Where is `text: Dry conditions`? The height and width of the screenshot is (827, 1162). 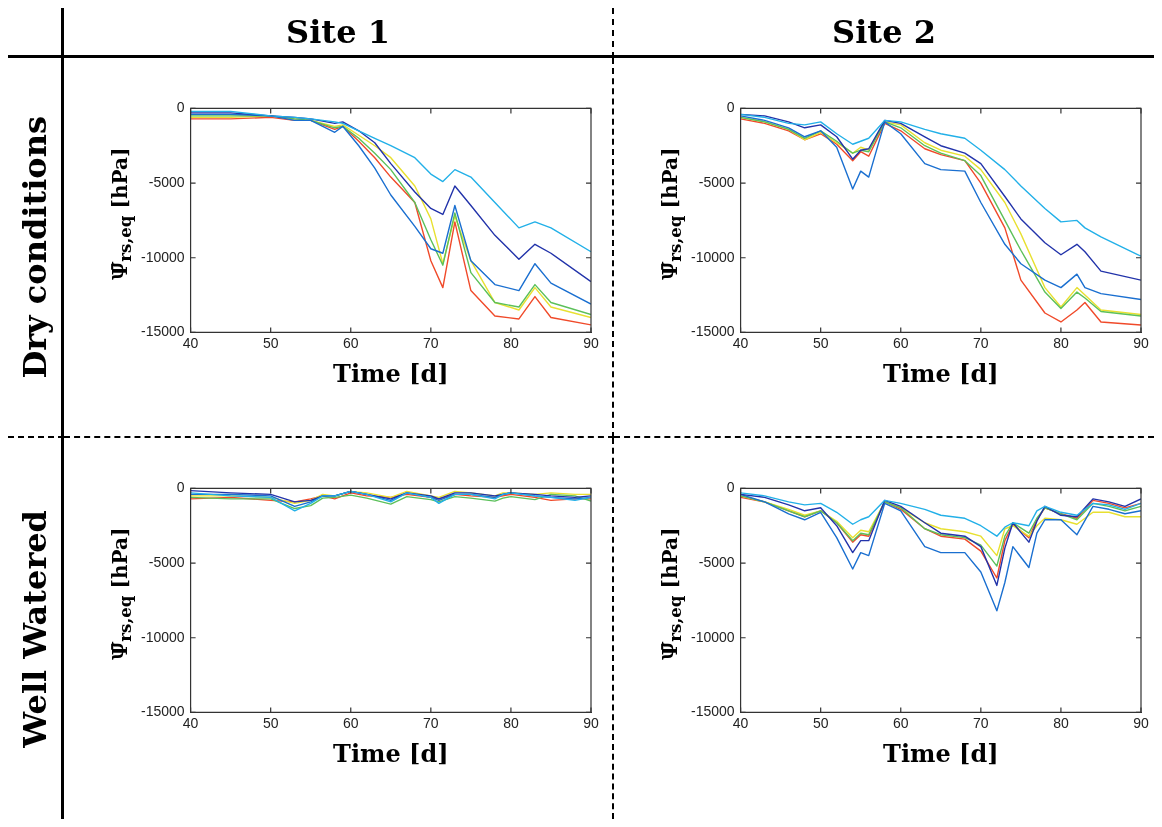
text: Dry conditions is located at coordinates (34, 247).